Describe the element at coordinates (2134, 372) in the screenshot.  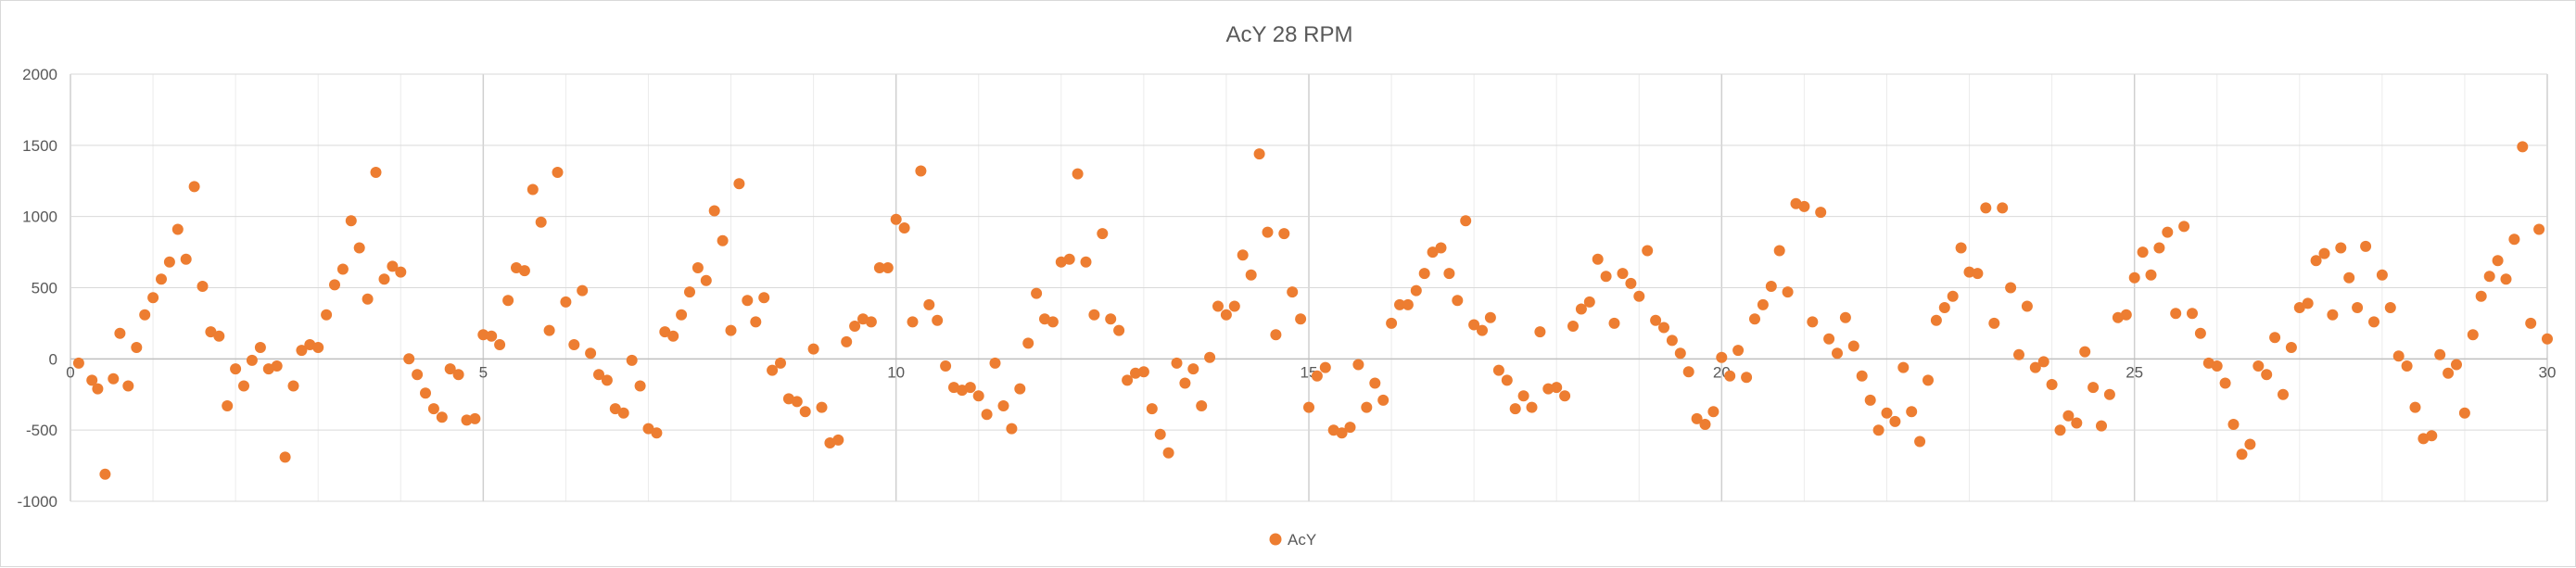
I see `x-tick-label: 25` at that location.